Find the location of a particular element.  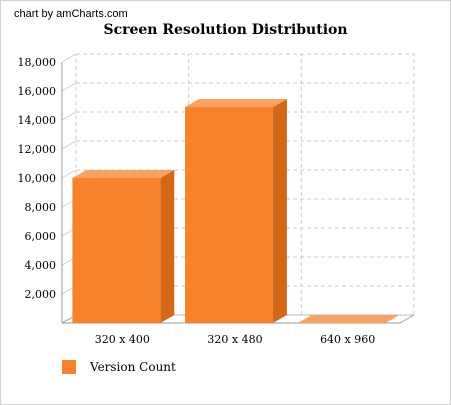

x-category-label: 320 x 480 is located at coordinates (234, 339).